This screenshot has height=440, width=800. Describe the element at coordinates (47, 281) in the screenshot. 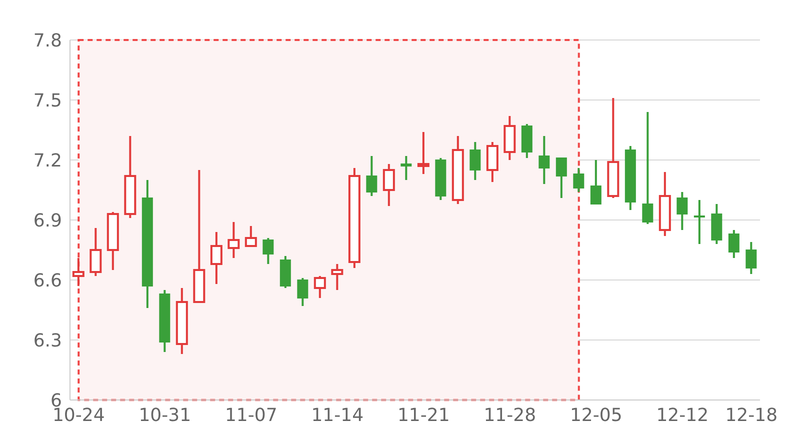

I see `y-tick-label: 6.6` at that location.